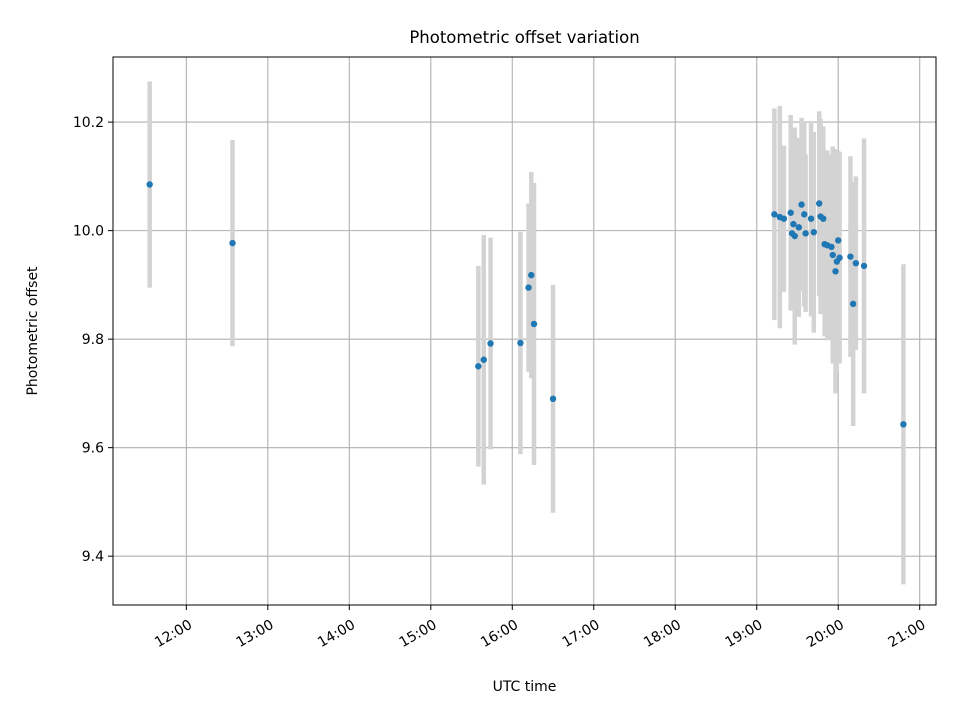 This screenshot has width=960, height=720. I want to click on x-axis-label: UTC time, so click(525, 687).